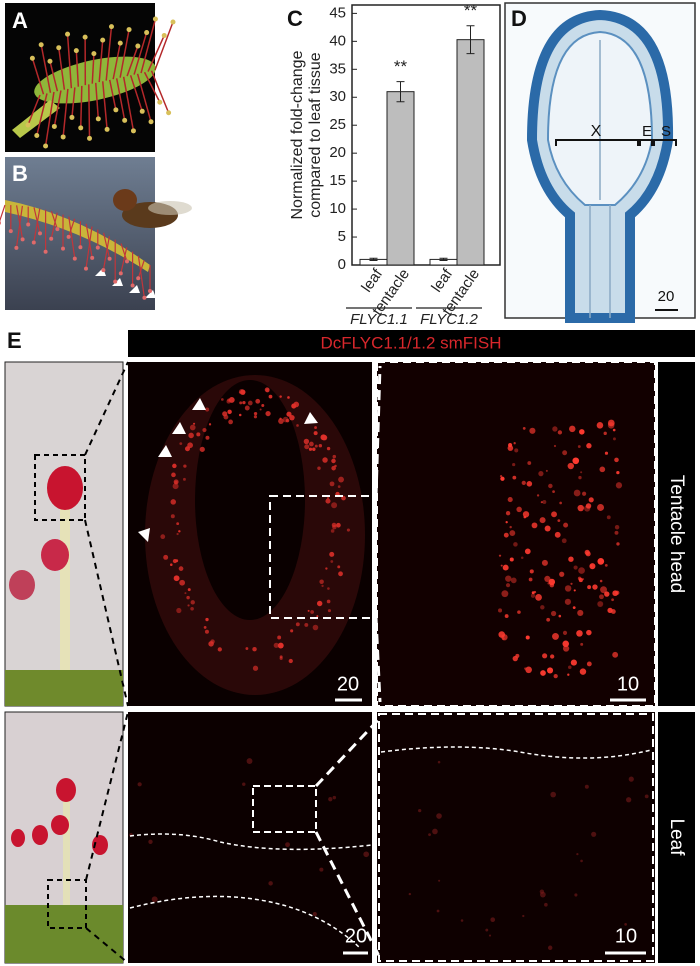  What do you see at coordinates (519, 18) in the screenshot?
I see `panel-label: D` at bounding box center [519, 18].